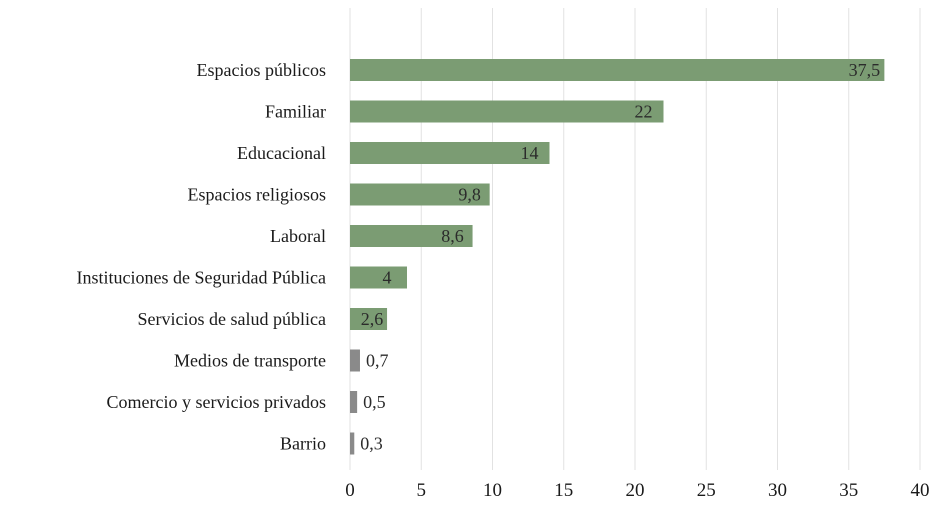 Image resolution: width=936 pixels, height=508 pixels. I want to click on data-label: 9,8, so click(469, 195).